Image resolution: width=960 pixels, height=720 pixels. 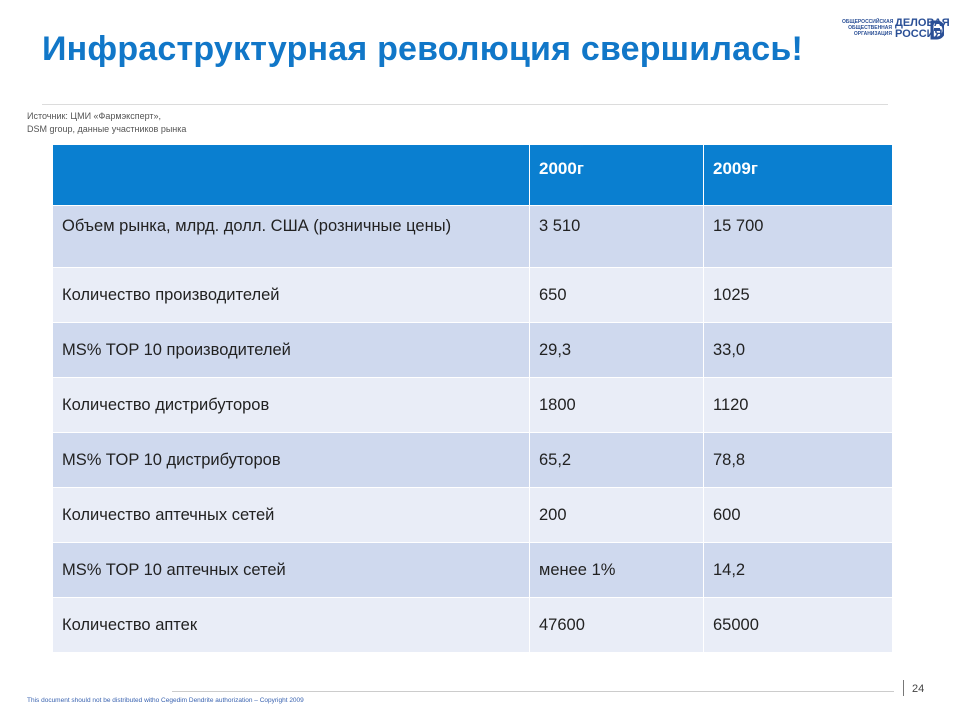 I want to click on table-row: MS% TOP 10 производителей 29,3 33,0, so click(x=473, y=350).